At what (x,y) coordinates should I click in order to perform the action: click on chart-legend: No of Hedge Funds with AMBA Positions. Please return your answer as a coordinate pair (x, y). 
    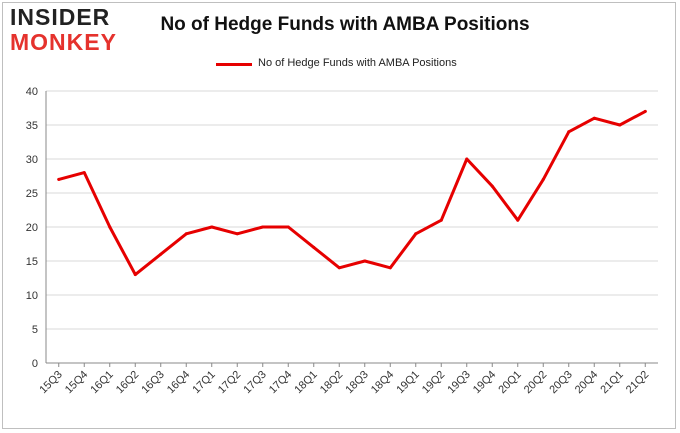
    Looking at the image, I should click on (360, 64).